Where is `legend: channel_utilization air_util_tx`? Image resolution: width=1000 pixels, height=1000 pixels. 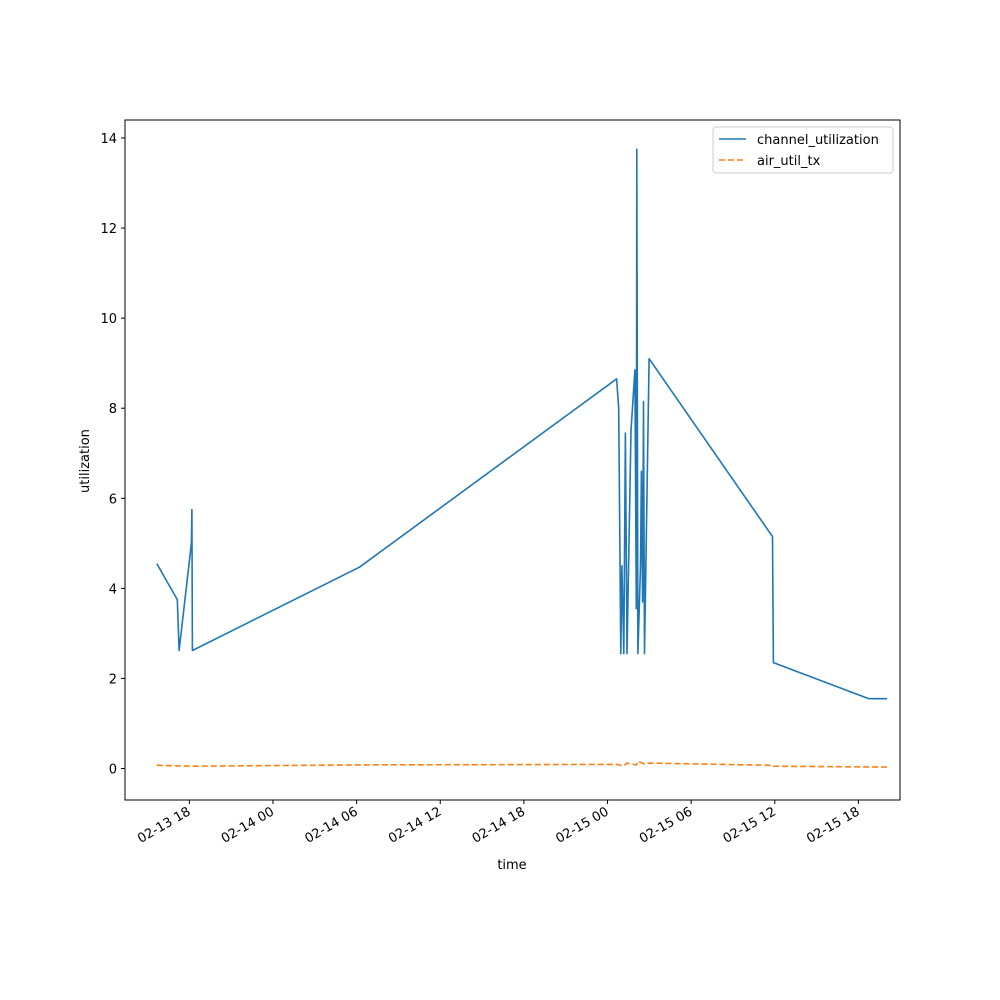
legend: channel_utilization air_util_tx is located at coordinates (803, 150).